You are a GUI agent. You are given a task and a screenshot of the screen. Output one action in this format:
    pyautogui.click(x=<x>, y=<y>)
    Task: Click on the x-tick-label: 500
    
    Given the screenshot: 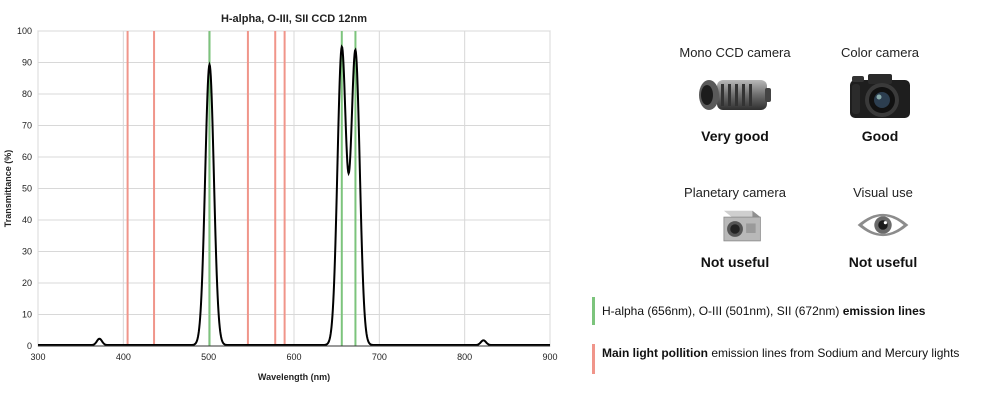 What is the action you would take?
    pyautogui.click(x=208, y=357)
    